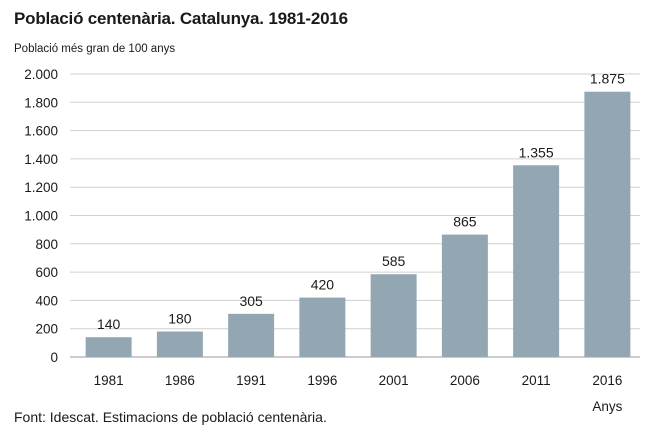 This screenshot has width=650, height=436. Describe the element at coordinates (95, 49) in the screenshot. I see `y-axis-label: Població més gran de 100 anys` at that location.